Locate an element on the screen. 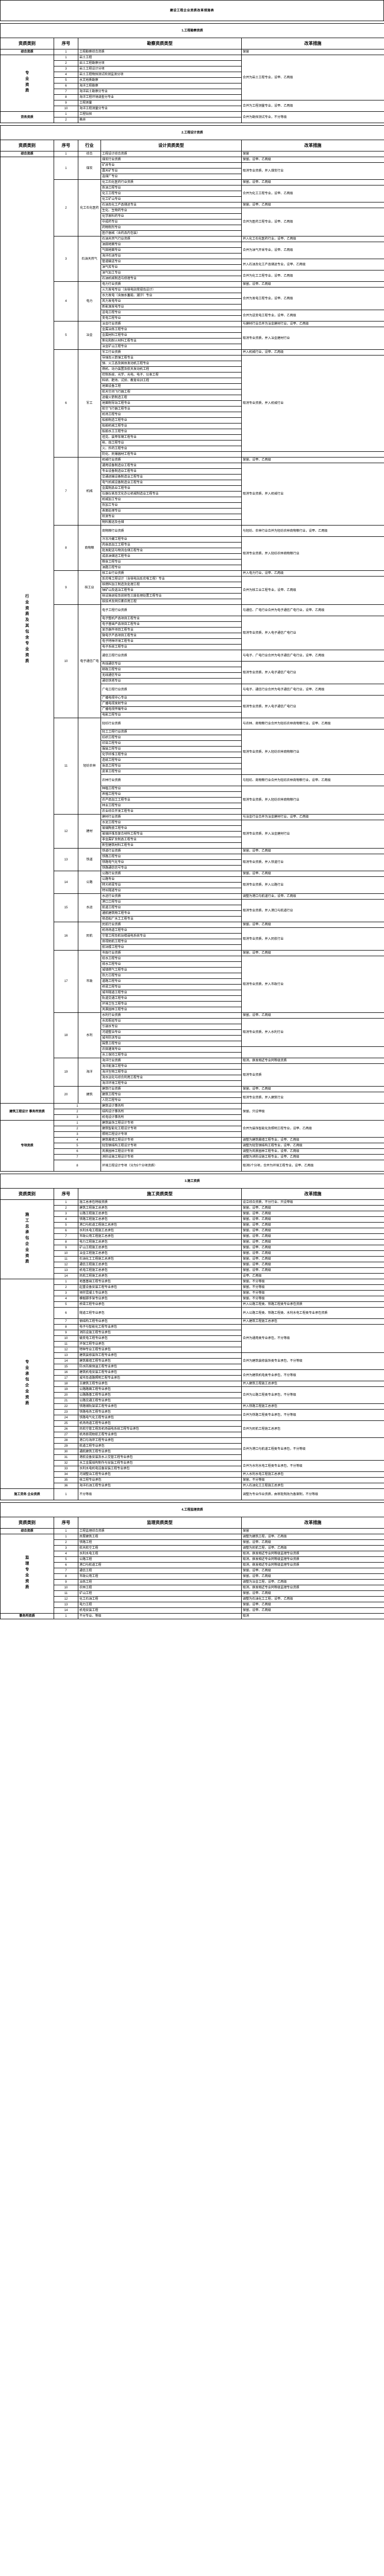 The width and height of the screenshot is (384, 2576). qualification-type: 通信工程 is located at coordinates (160, 1571).